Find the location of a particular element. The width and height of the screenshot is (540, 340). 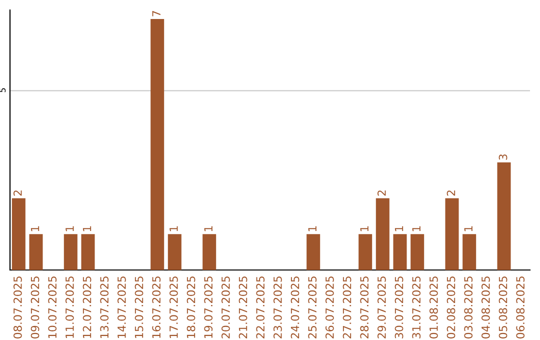

x-tick-label: 08.07.2025 is located at coordinates (17, 307).